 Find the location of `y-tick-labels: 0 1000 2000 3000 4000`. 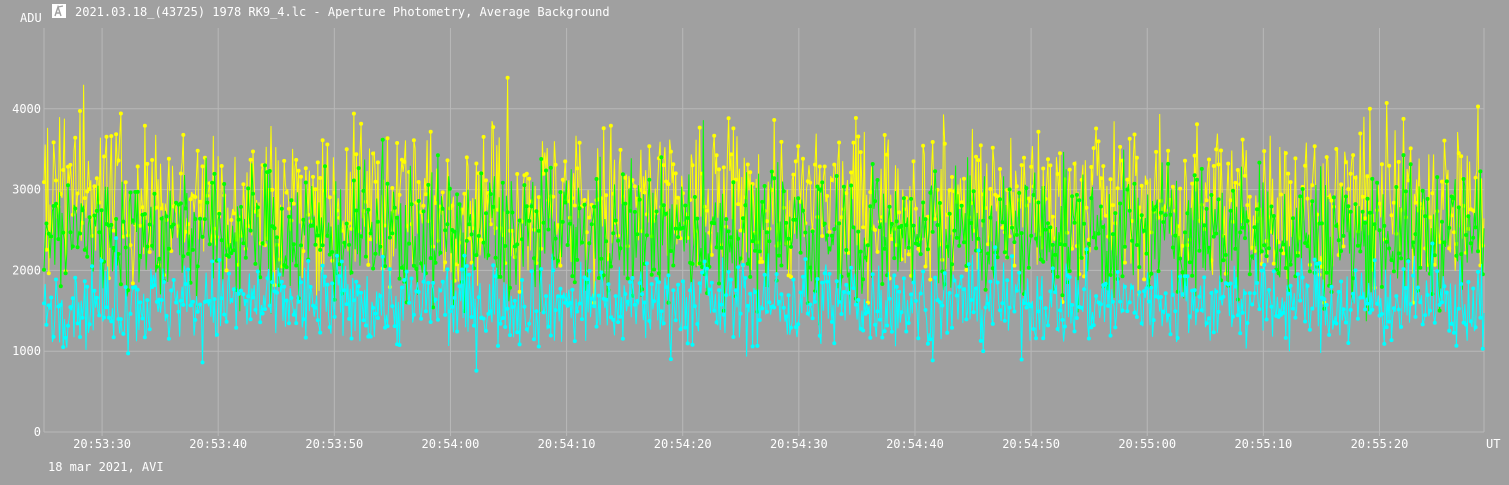

y-tick-labels: 0 1000 2000 3000 4000 is located at coordinates (26, 270).